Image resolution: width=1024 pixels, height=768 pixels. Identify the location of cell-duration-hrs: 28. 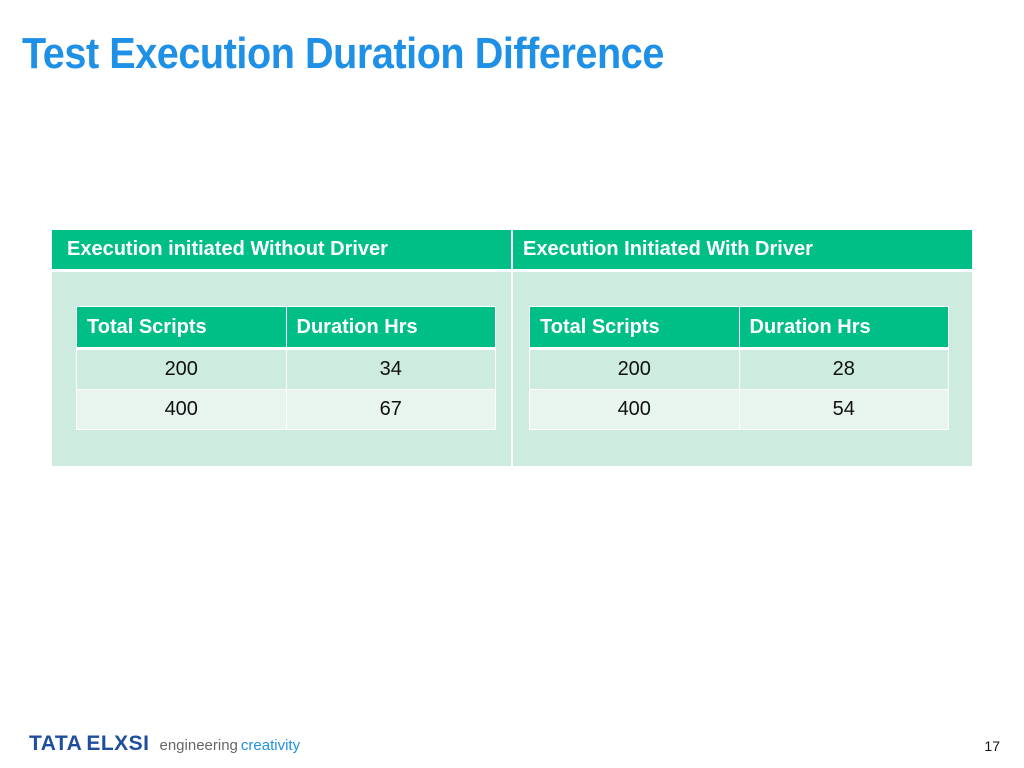
(843, 369).